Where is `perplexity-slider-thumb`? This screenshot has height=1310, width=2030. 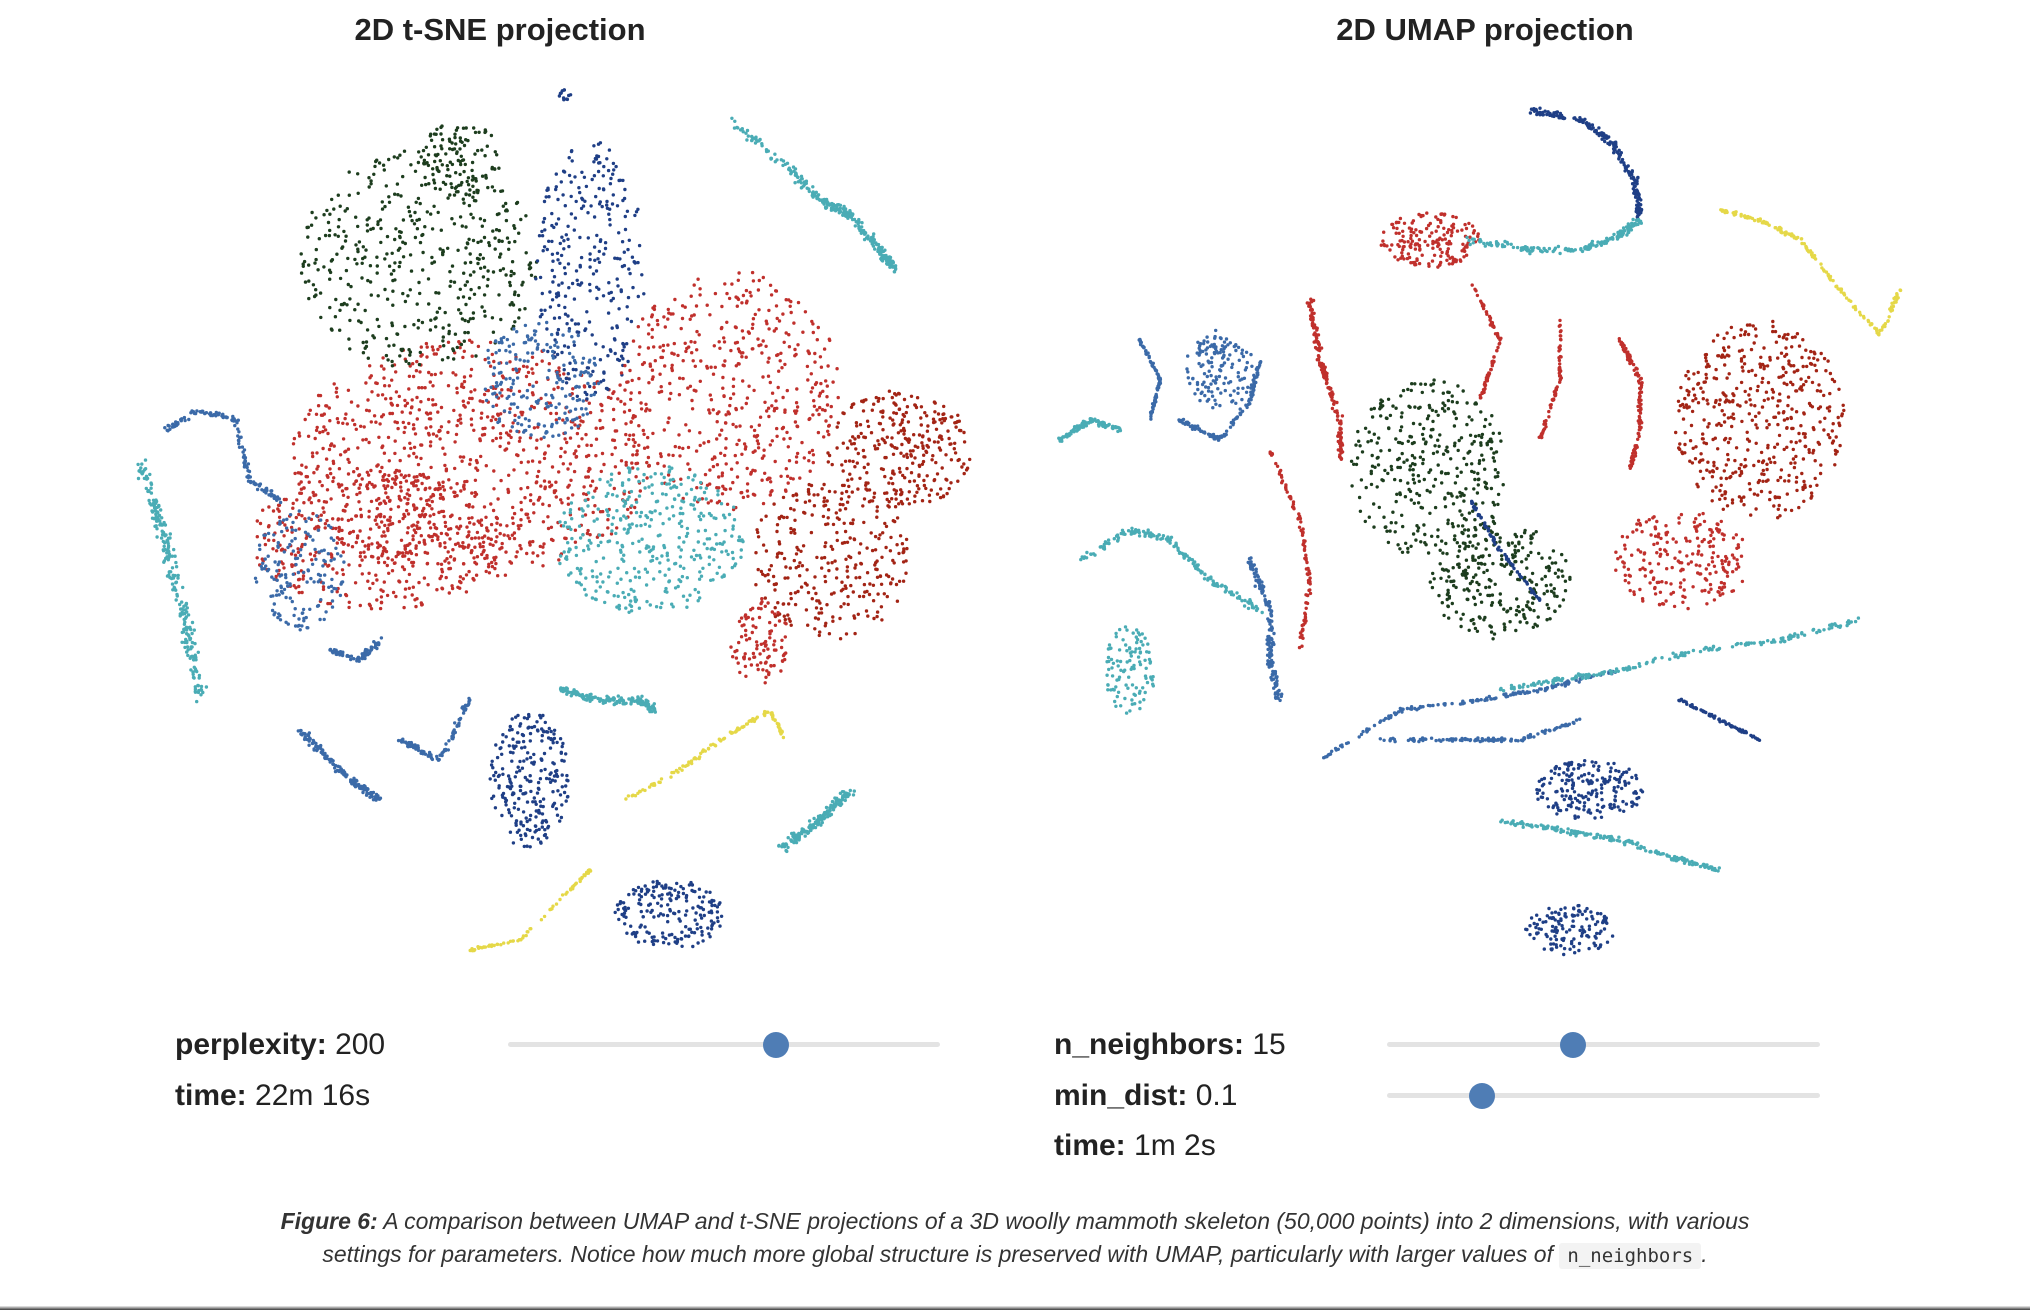 perplexity-slider-thumb is located at coordinates (775, 1045).